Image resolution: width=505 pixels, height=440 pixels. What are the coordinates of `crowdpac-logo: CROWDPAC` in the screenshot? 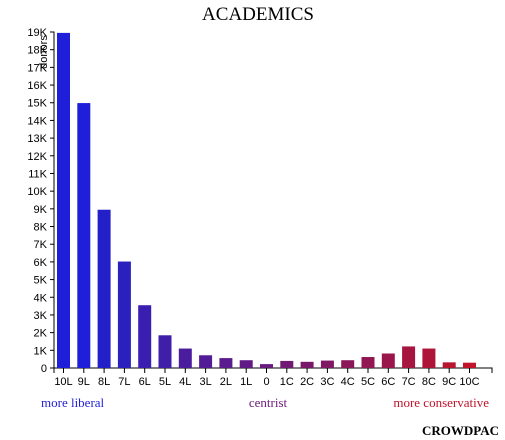 It's located at (460, 430).